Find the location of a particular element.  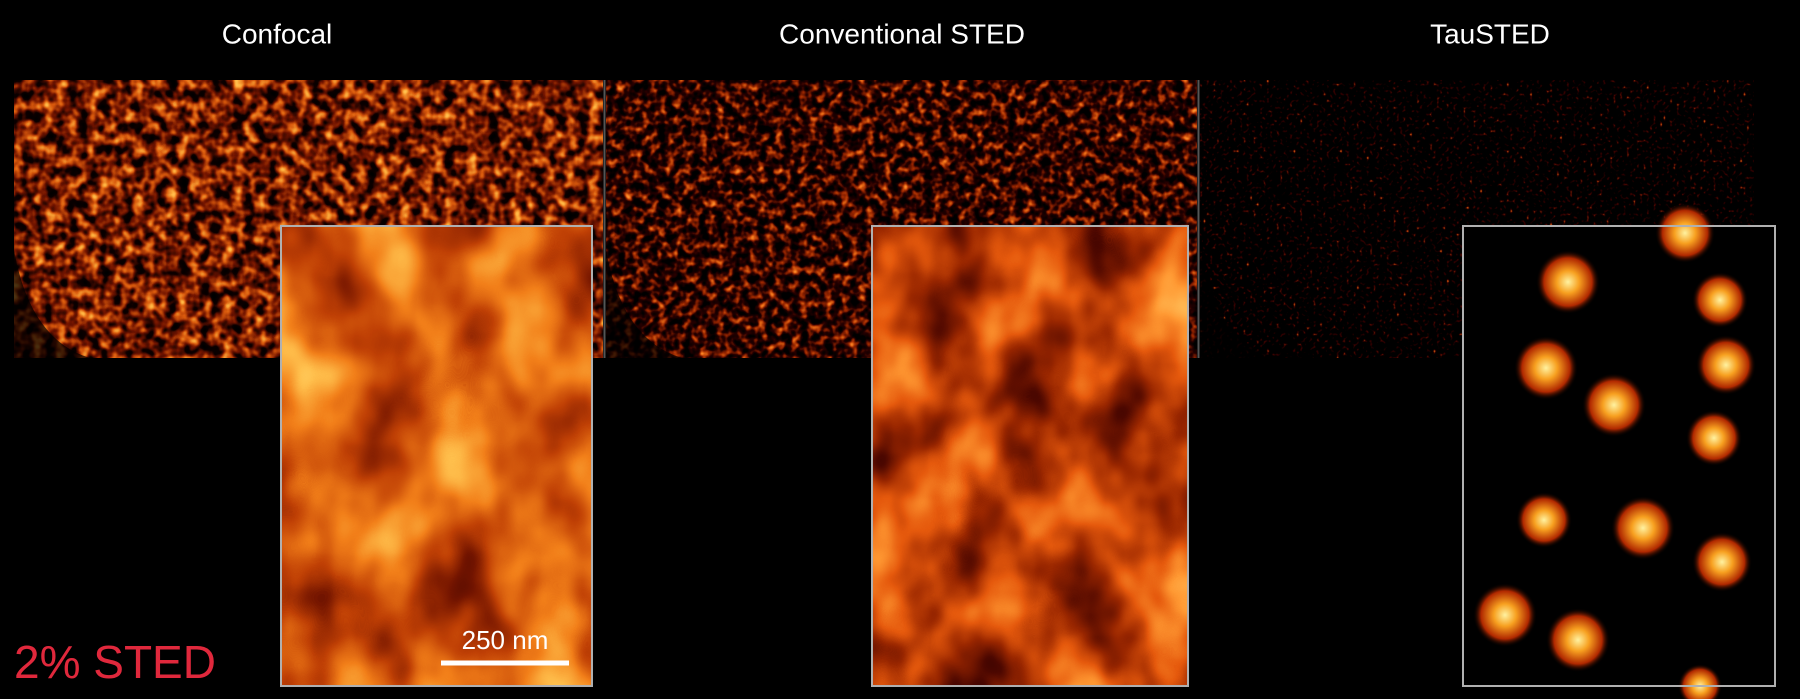

panel-title: TauSTED is located at coordinates (1490, 33).